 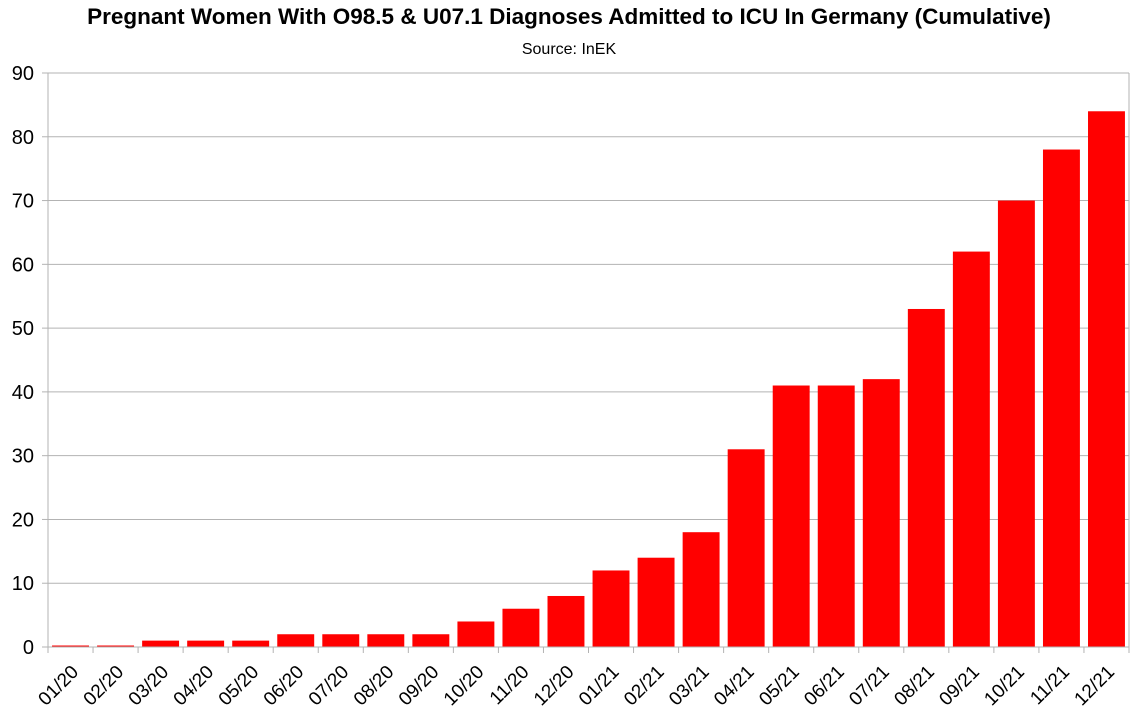 What do you see at coordinates (104, 686) in the screenshot?
I see `x-tick-label: 02/20` at bounding box center [104, 686].